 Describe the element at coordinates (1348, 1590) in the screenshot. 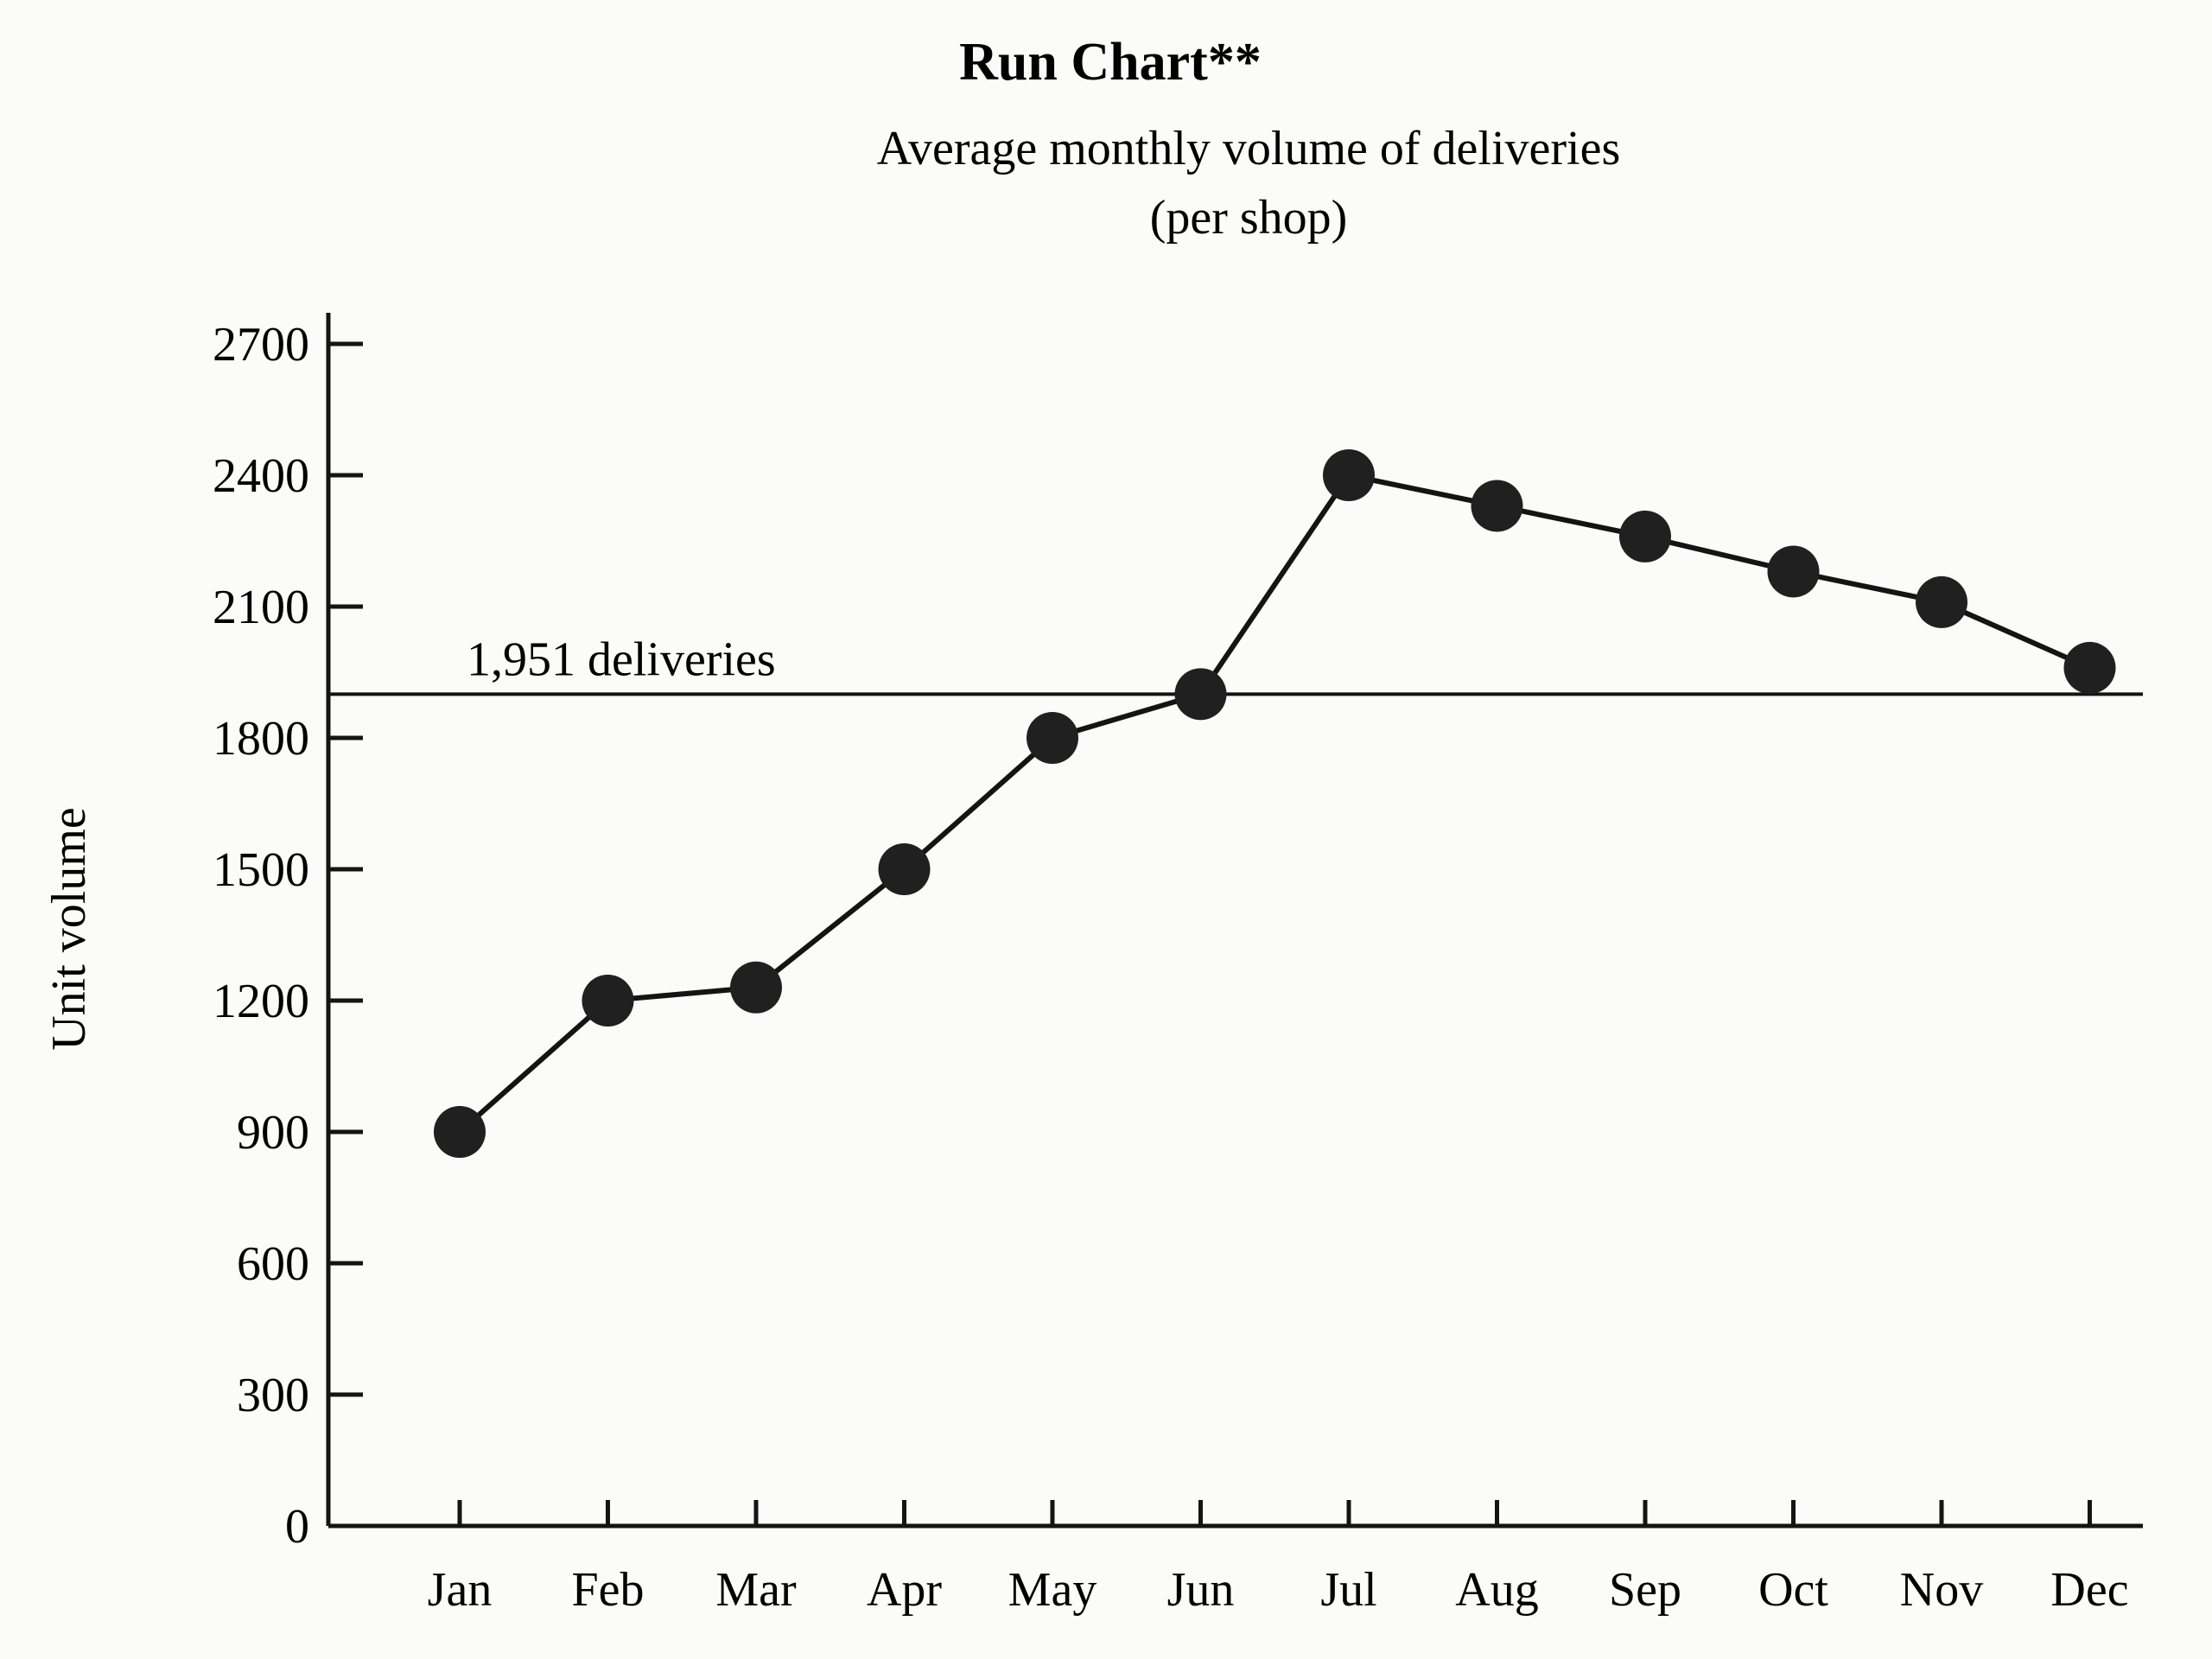

I see `x-tick-label: Jul` at that location.